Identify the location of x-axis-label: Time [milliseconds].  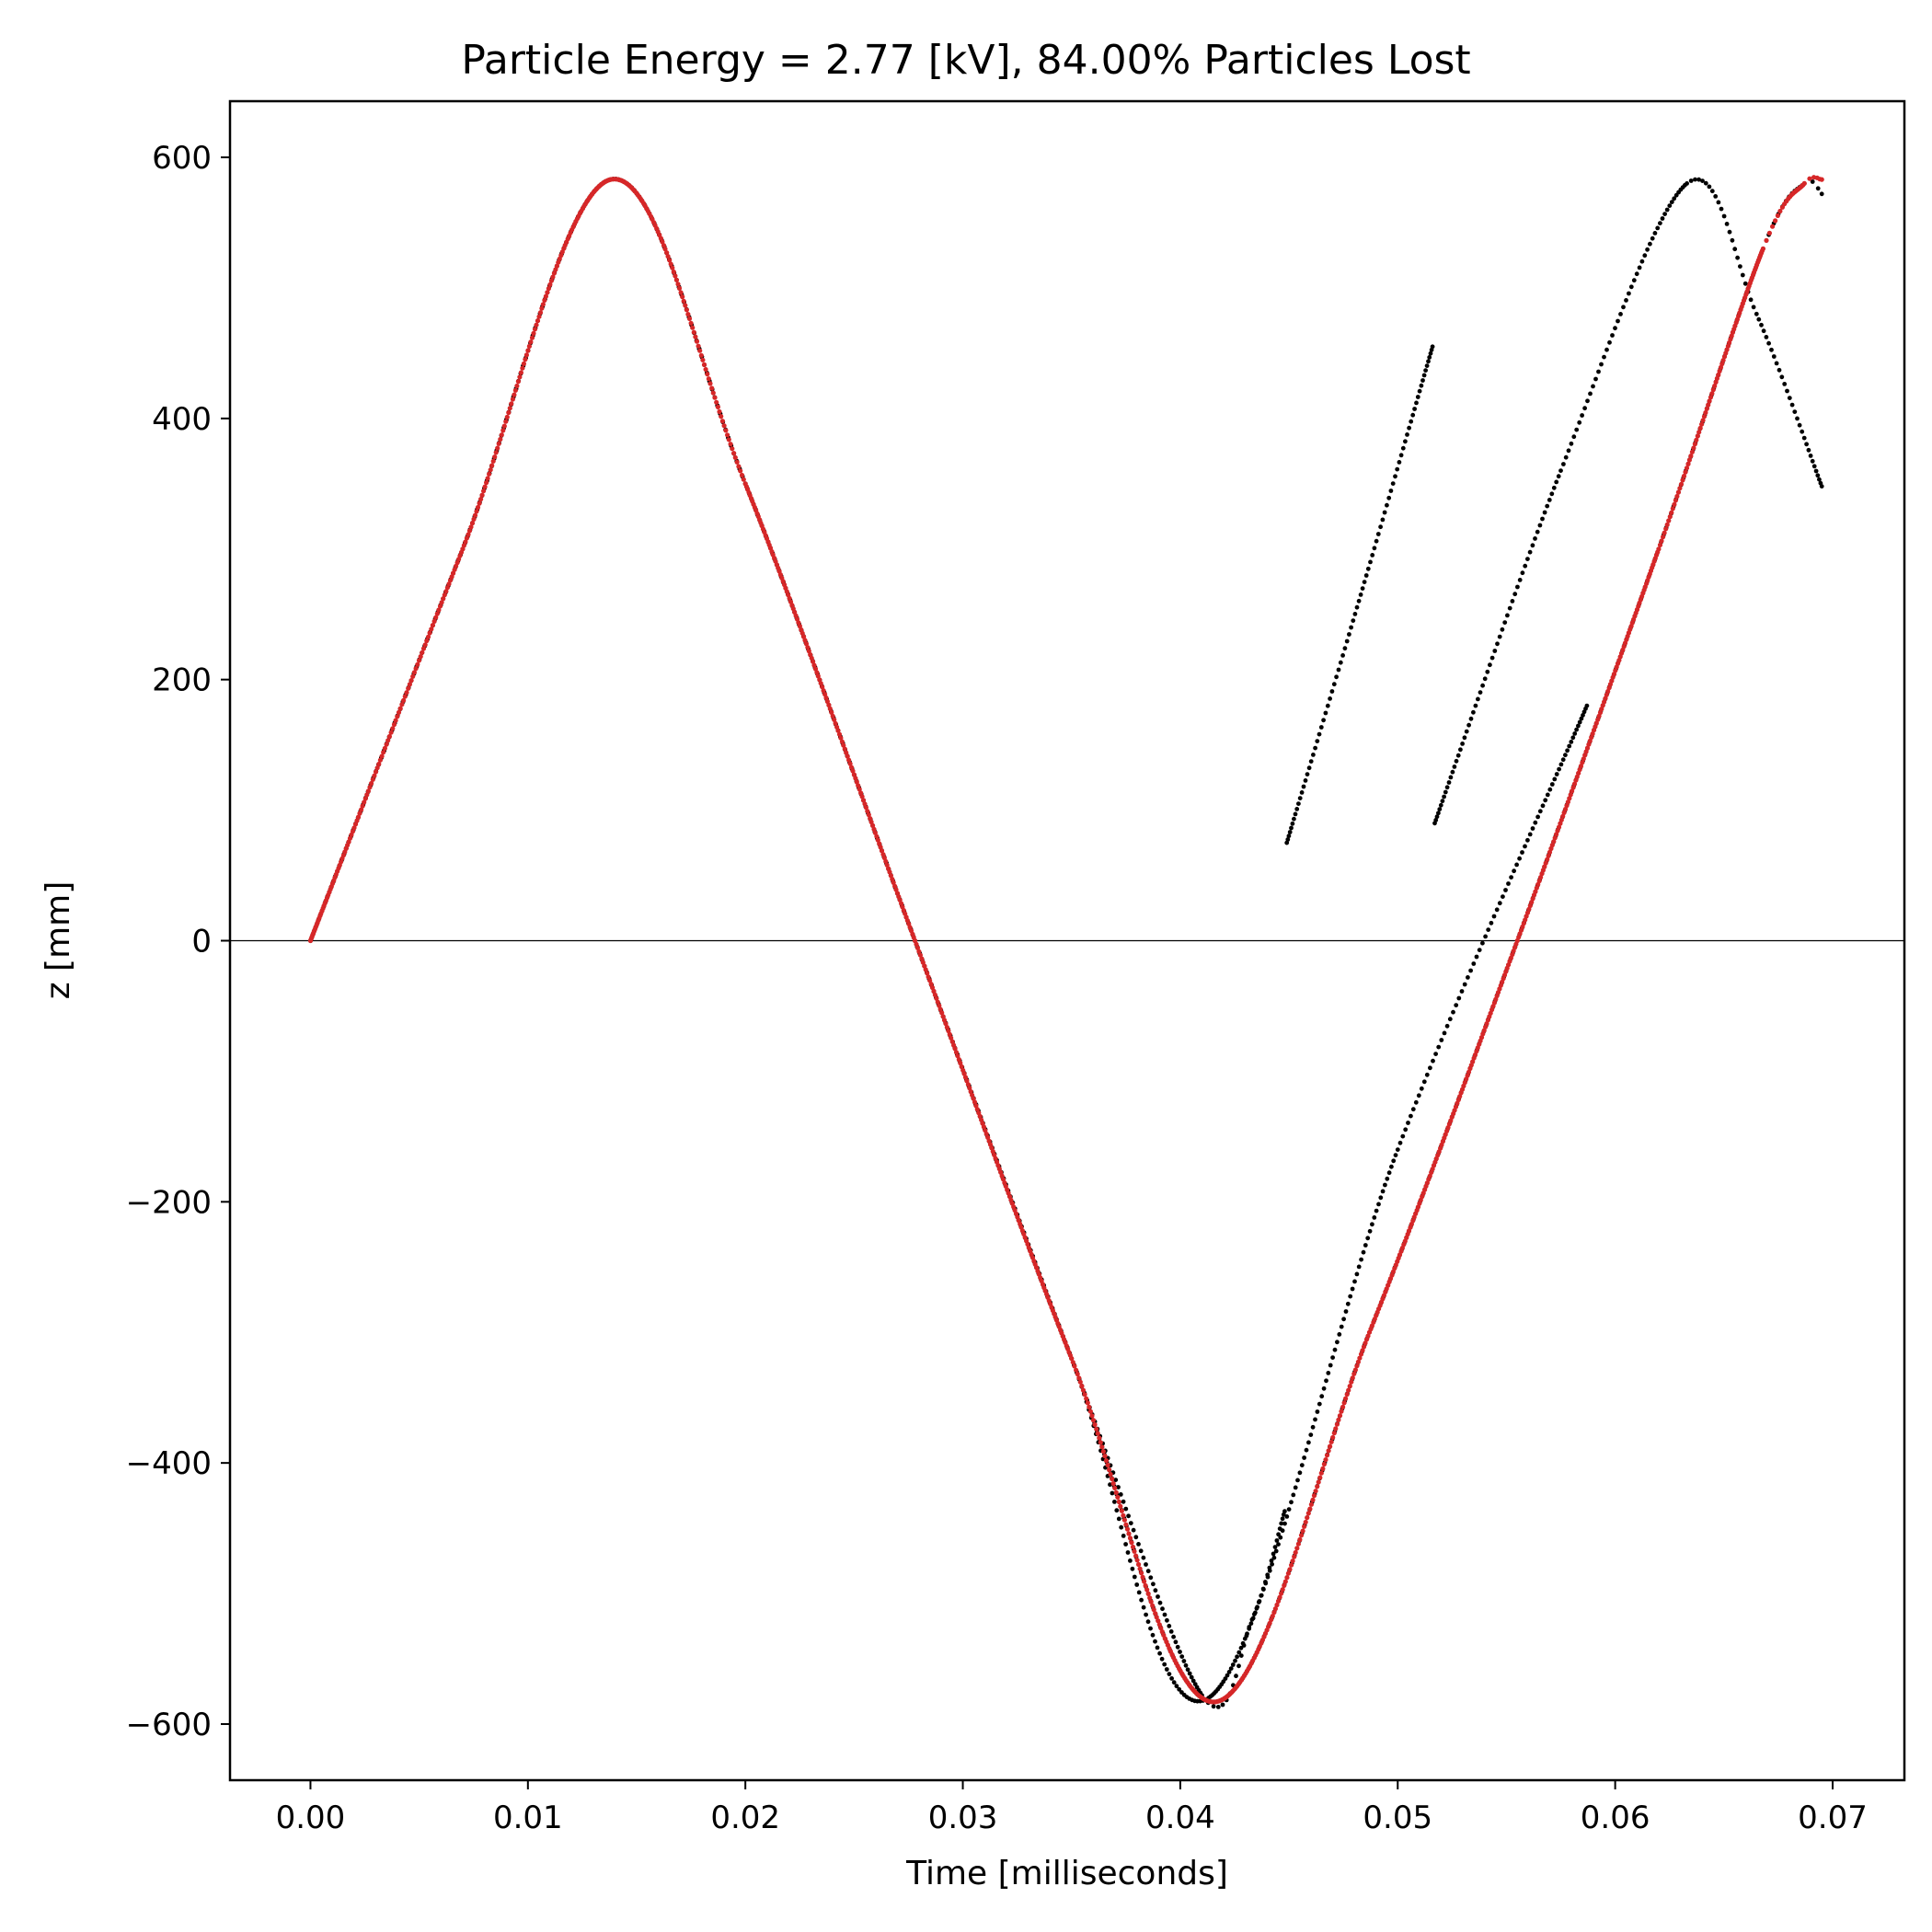
(1066, 1873).